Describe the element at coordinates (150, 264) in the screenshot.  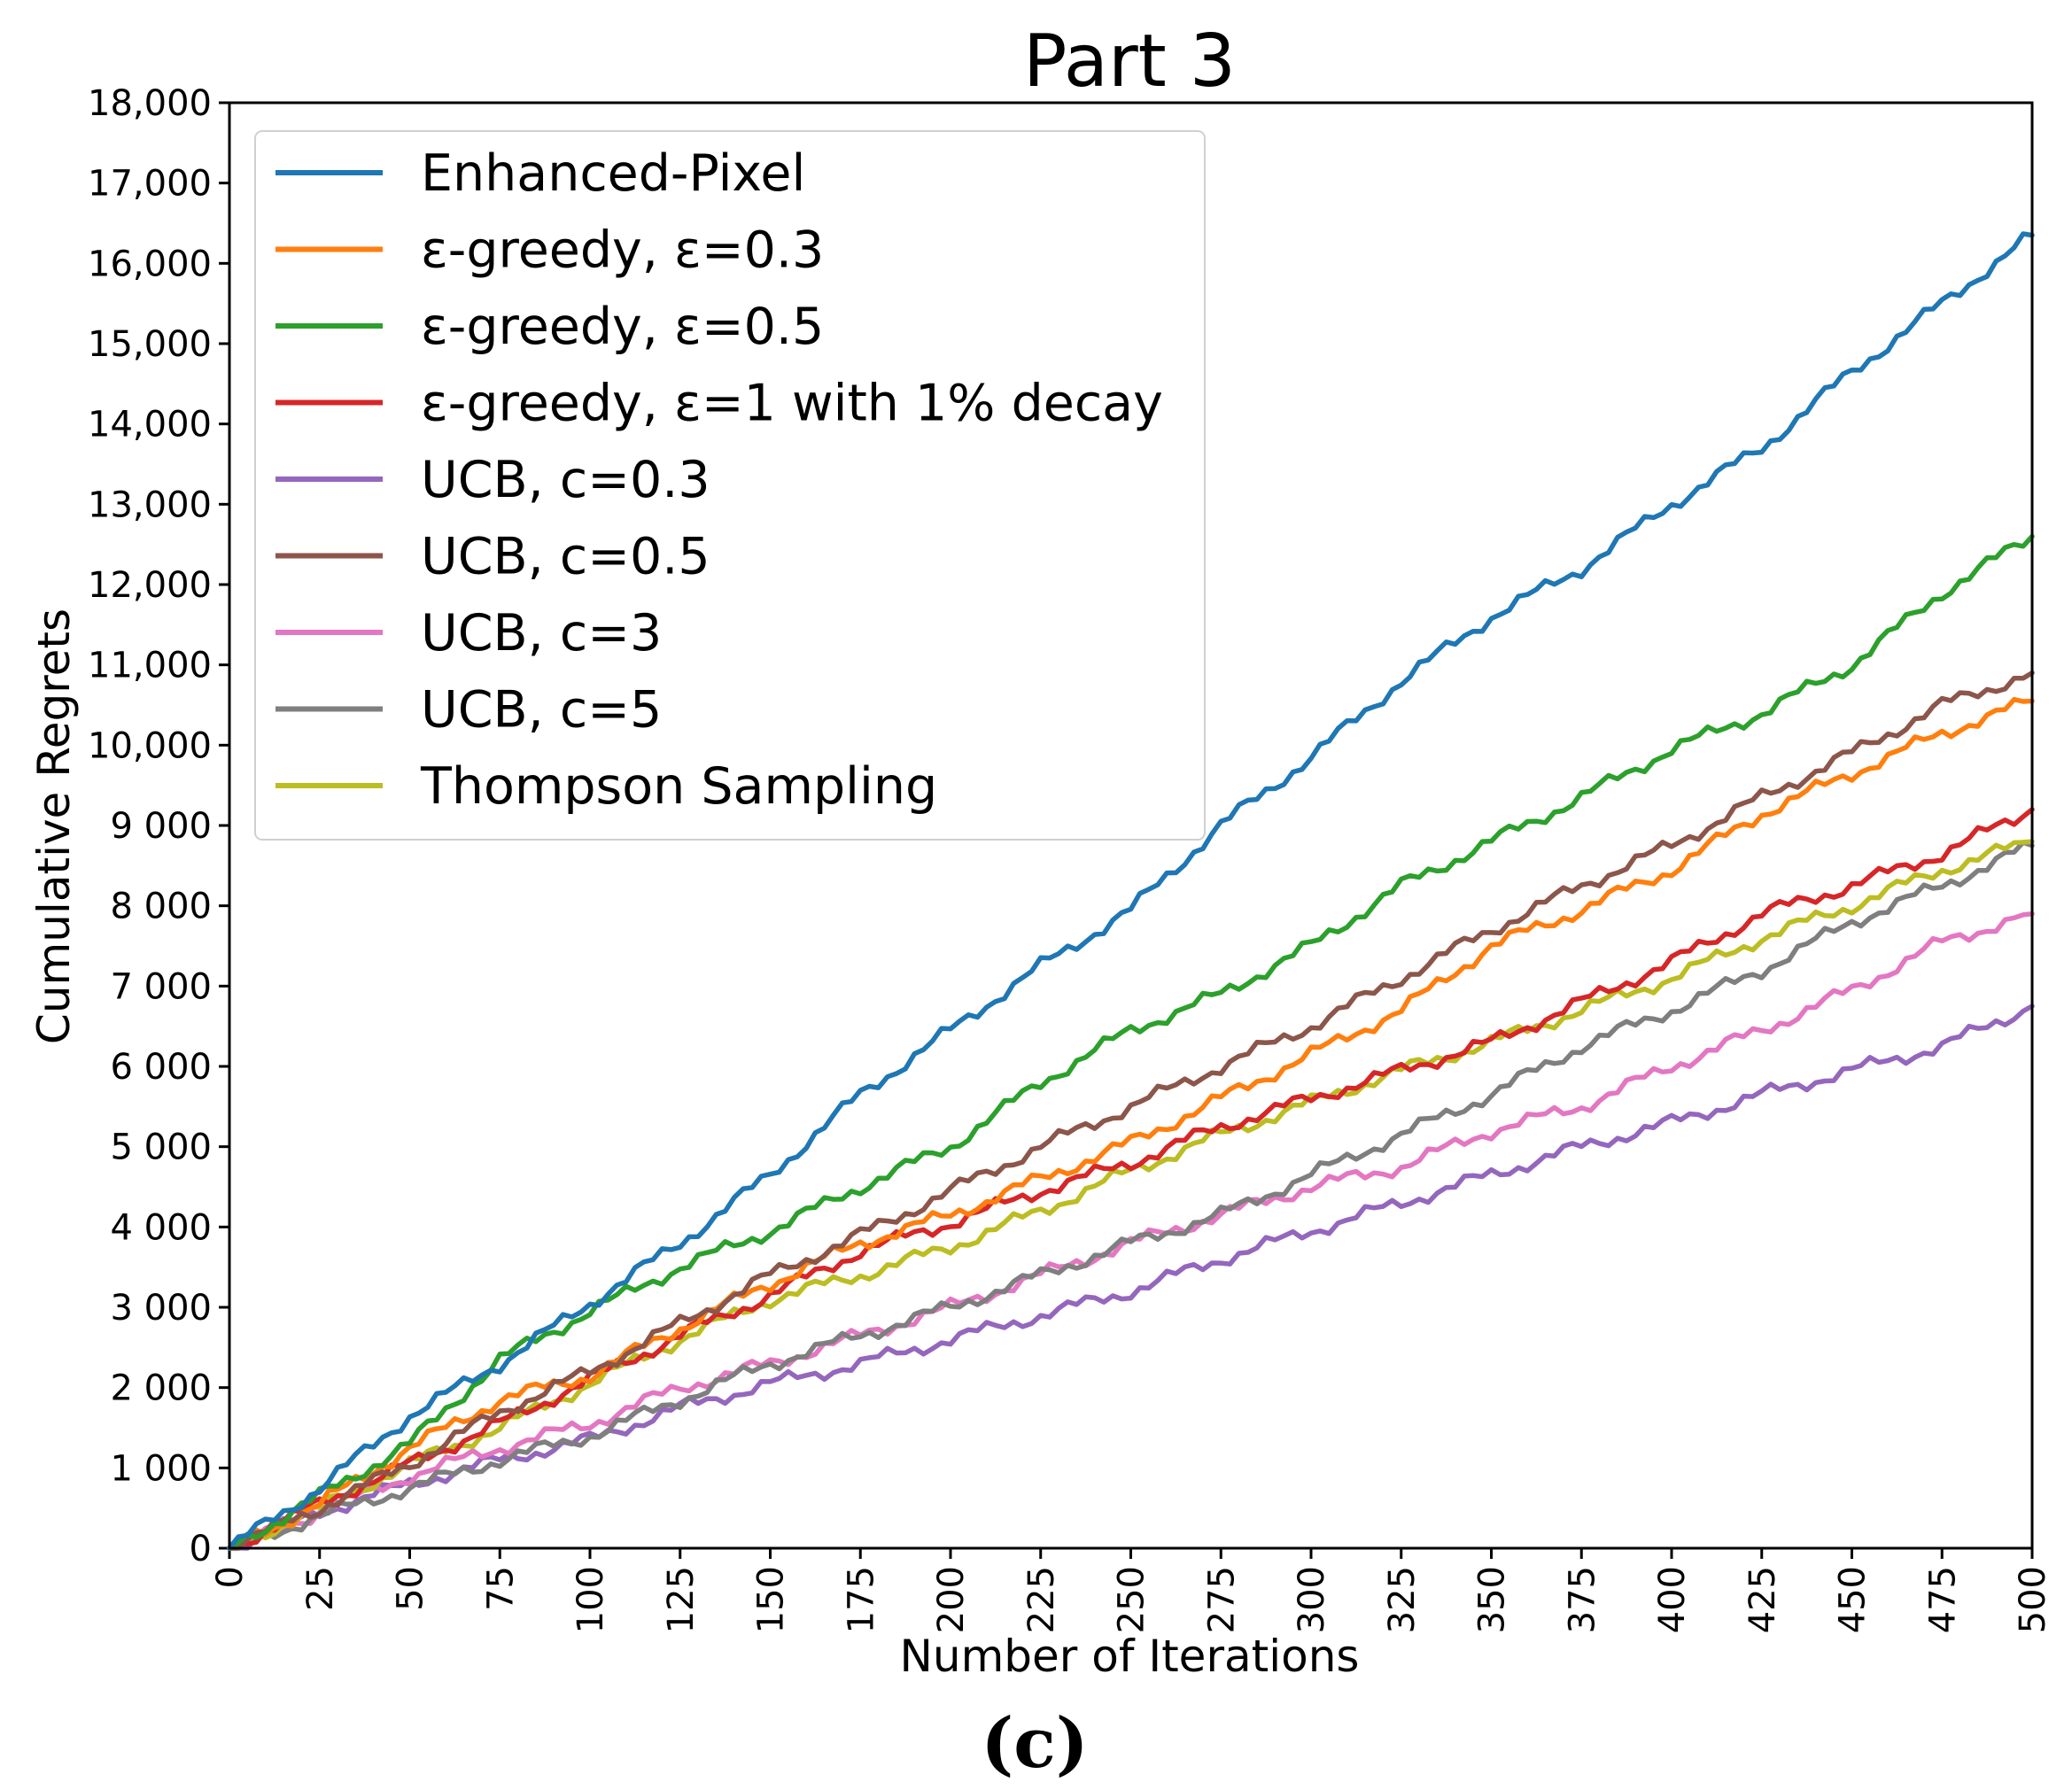
I see `y-tick-label: 16,000` at that location.